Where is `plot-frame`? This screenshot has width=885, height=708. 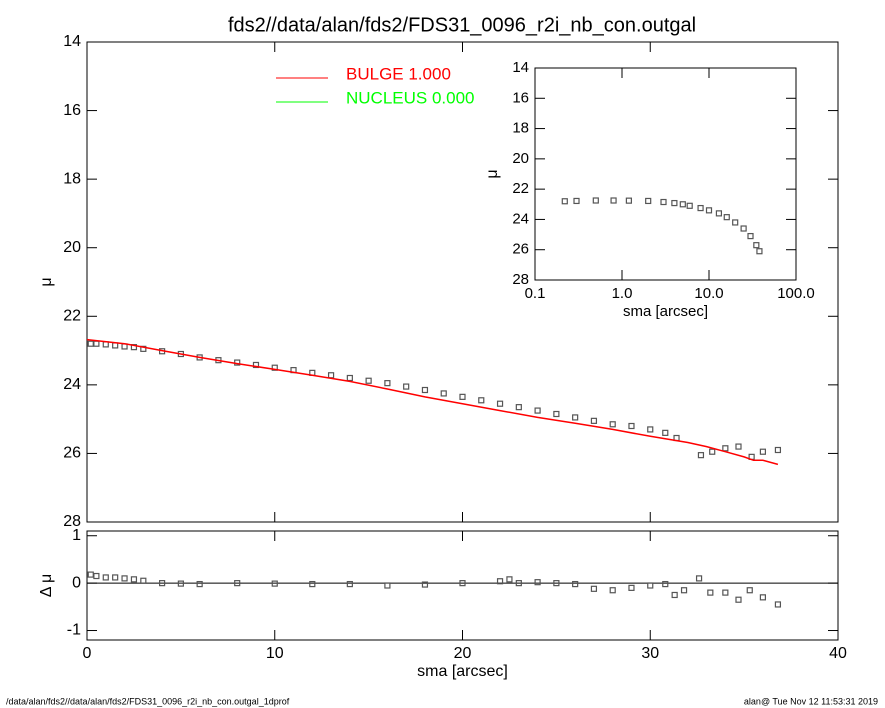
plot-frame is located at coordinates (665, 174).